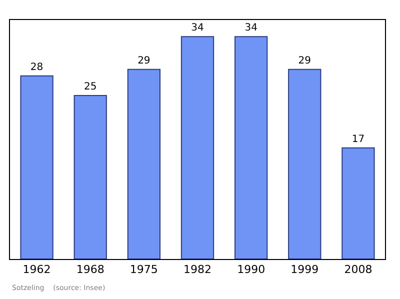  Describe the element at coordinates (37, 67) in the screenshot. I see `data-label: 28` at that location.